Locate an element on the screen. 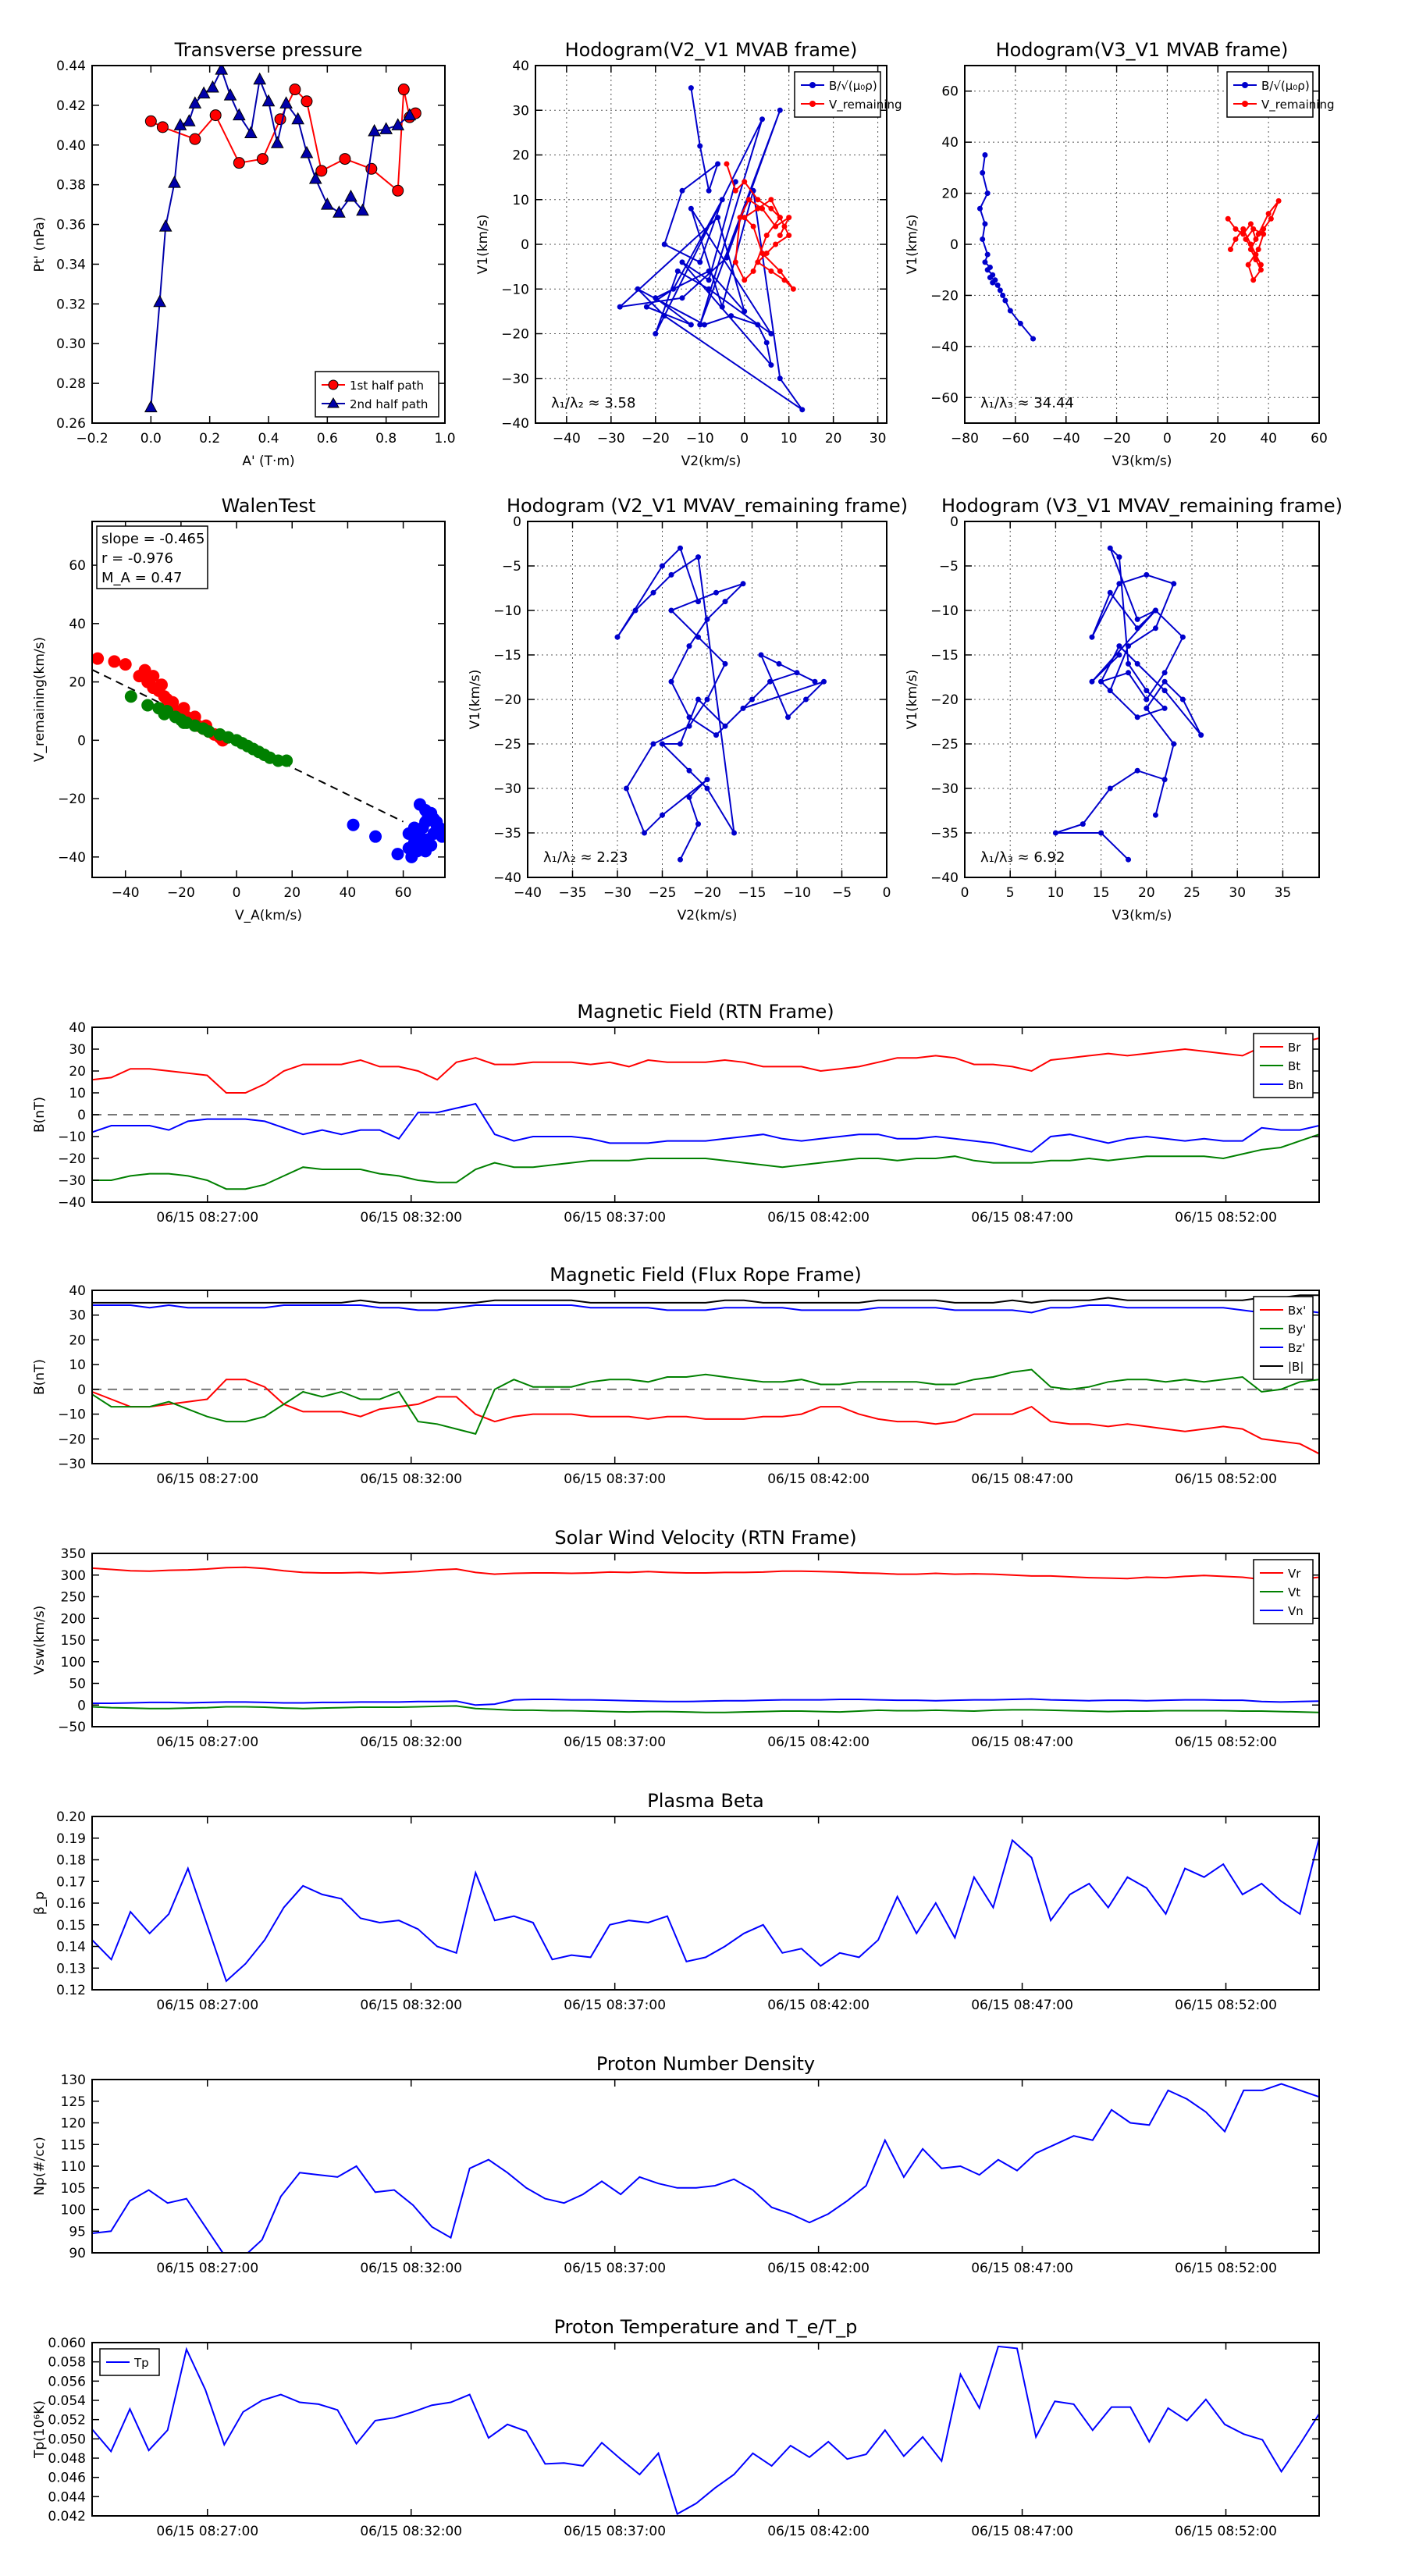 Image resolution: width=1405 pixels, height=2576 pixels. chart-title: Transverse pressure is located at coordinates (269, 50).